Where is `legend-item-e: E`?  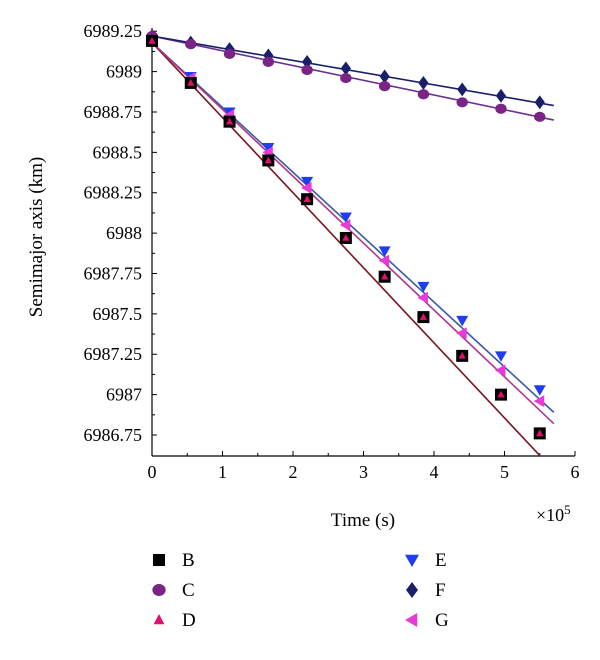 legend-item-e: E is located at coordinates (426, 560).